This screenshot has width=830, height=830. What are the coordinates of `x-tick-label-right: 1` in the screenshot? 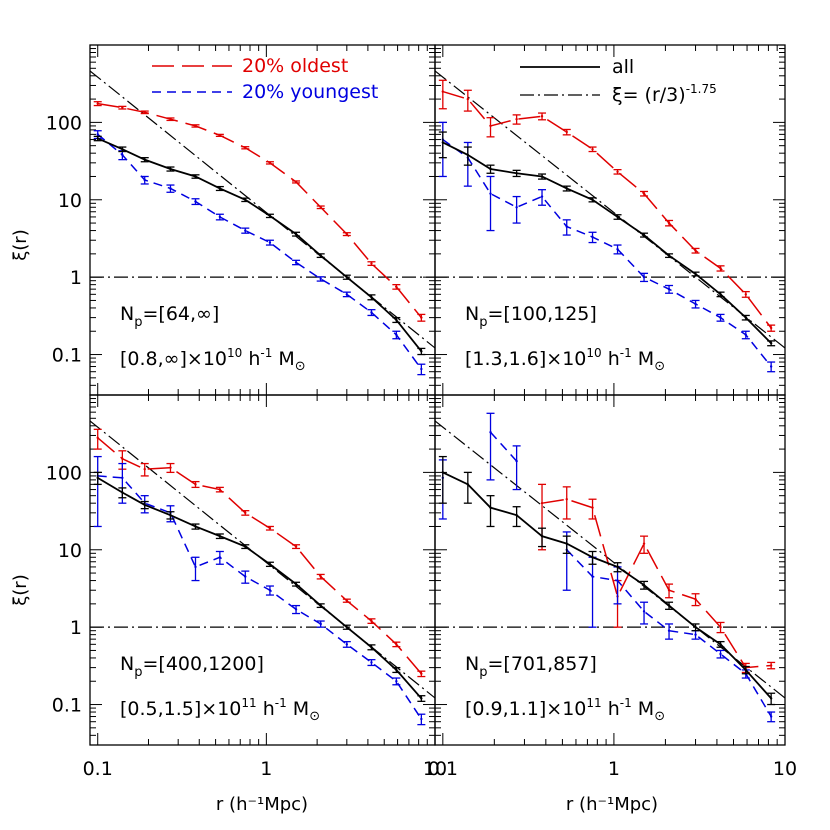 It's located at (614, 769).